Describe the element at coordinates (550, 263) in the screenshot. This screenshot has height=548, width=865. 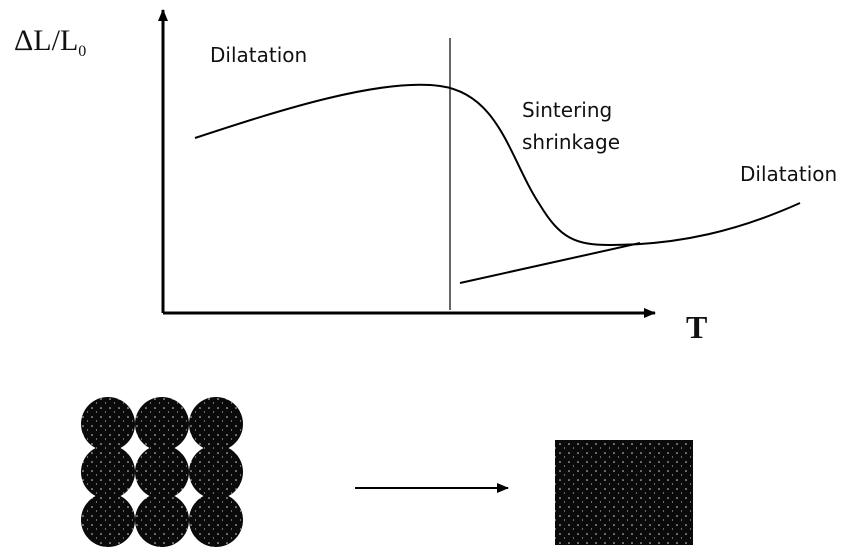
I see `tangent-line` at that location.